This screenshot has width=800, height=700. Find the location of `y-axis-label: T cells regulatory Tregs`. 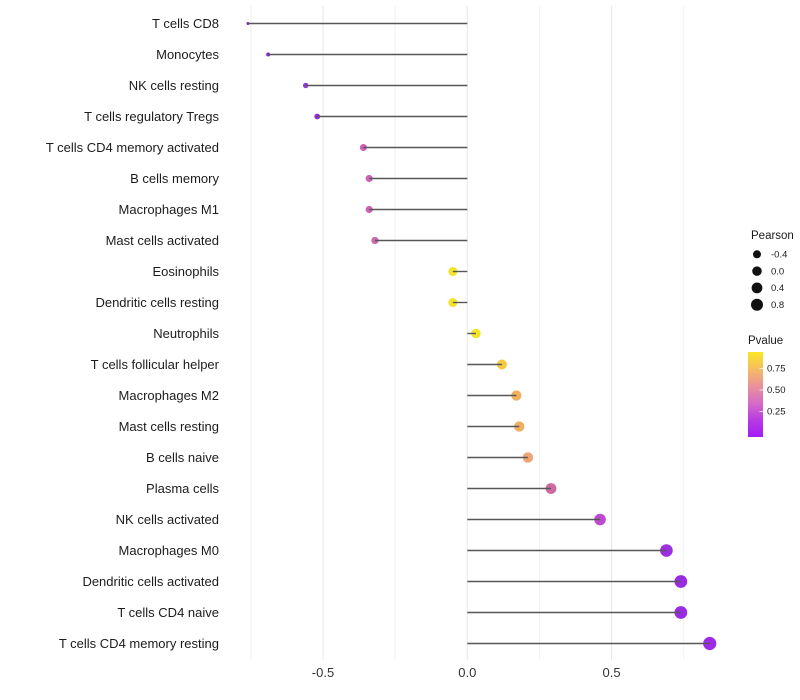

y-axis-label: T cells regulatory Tregs is located at coordinates (151, 116).